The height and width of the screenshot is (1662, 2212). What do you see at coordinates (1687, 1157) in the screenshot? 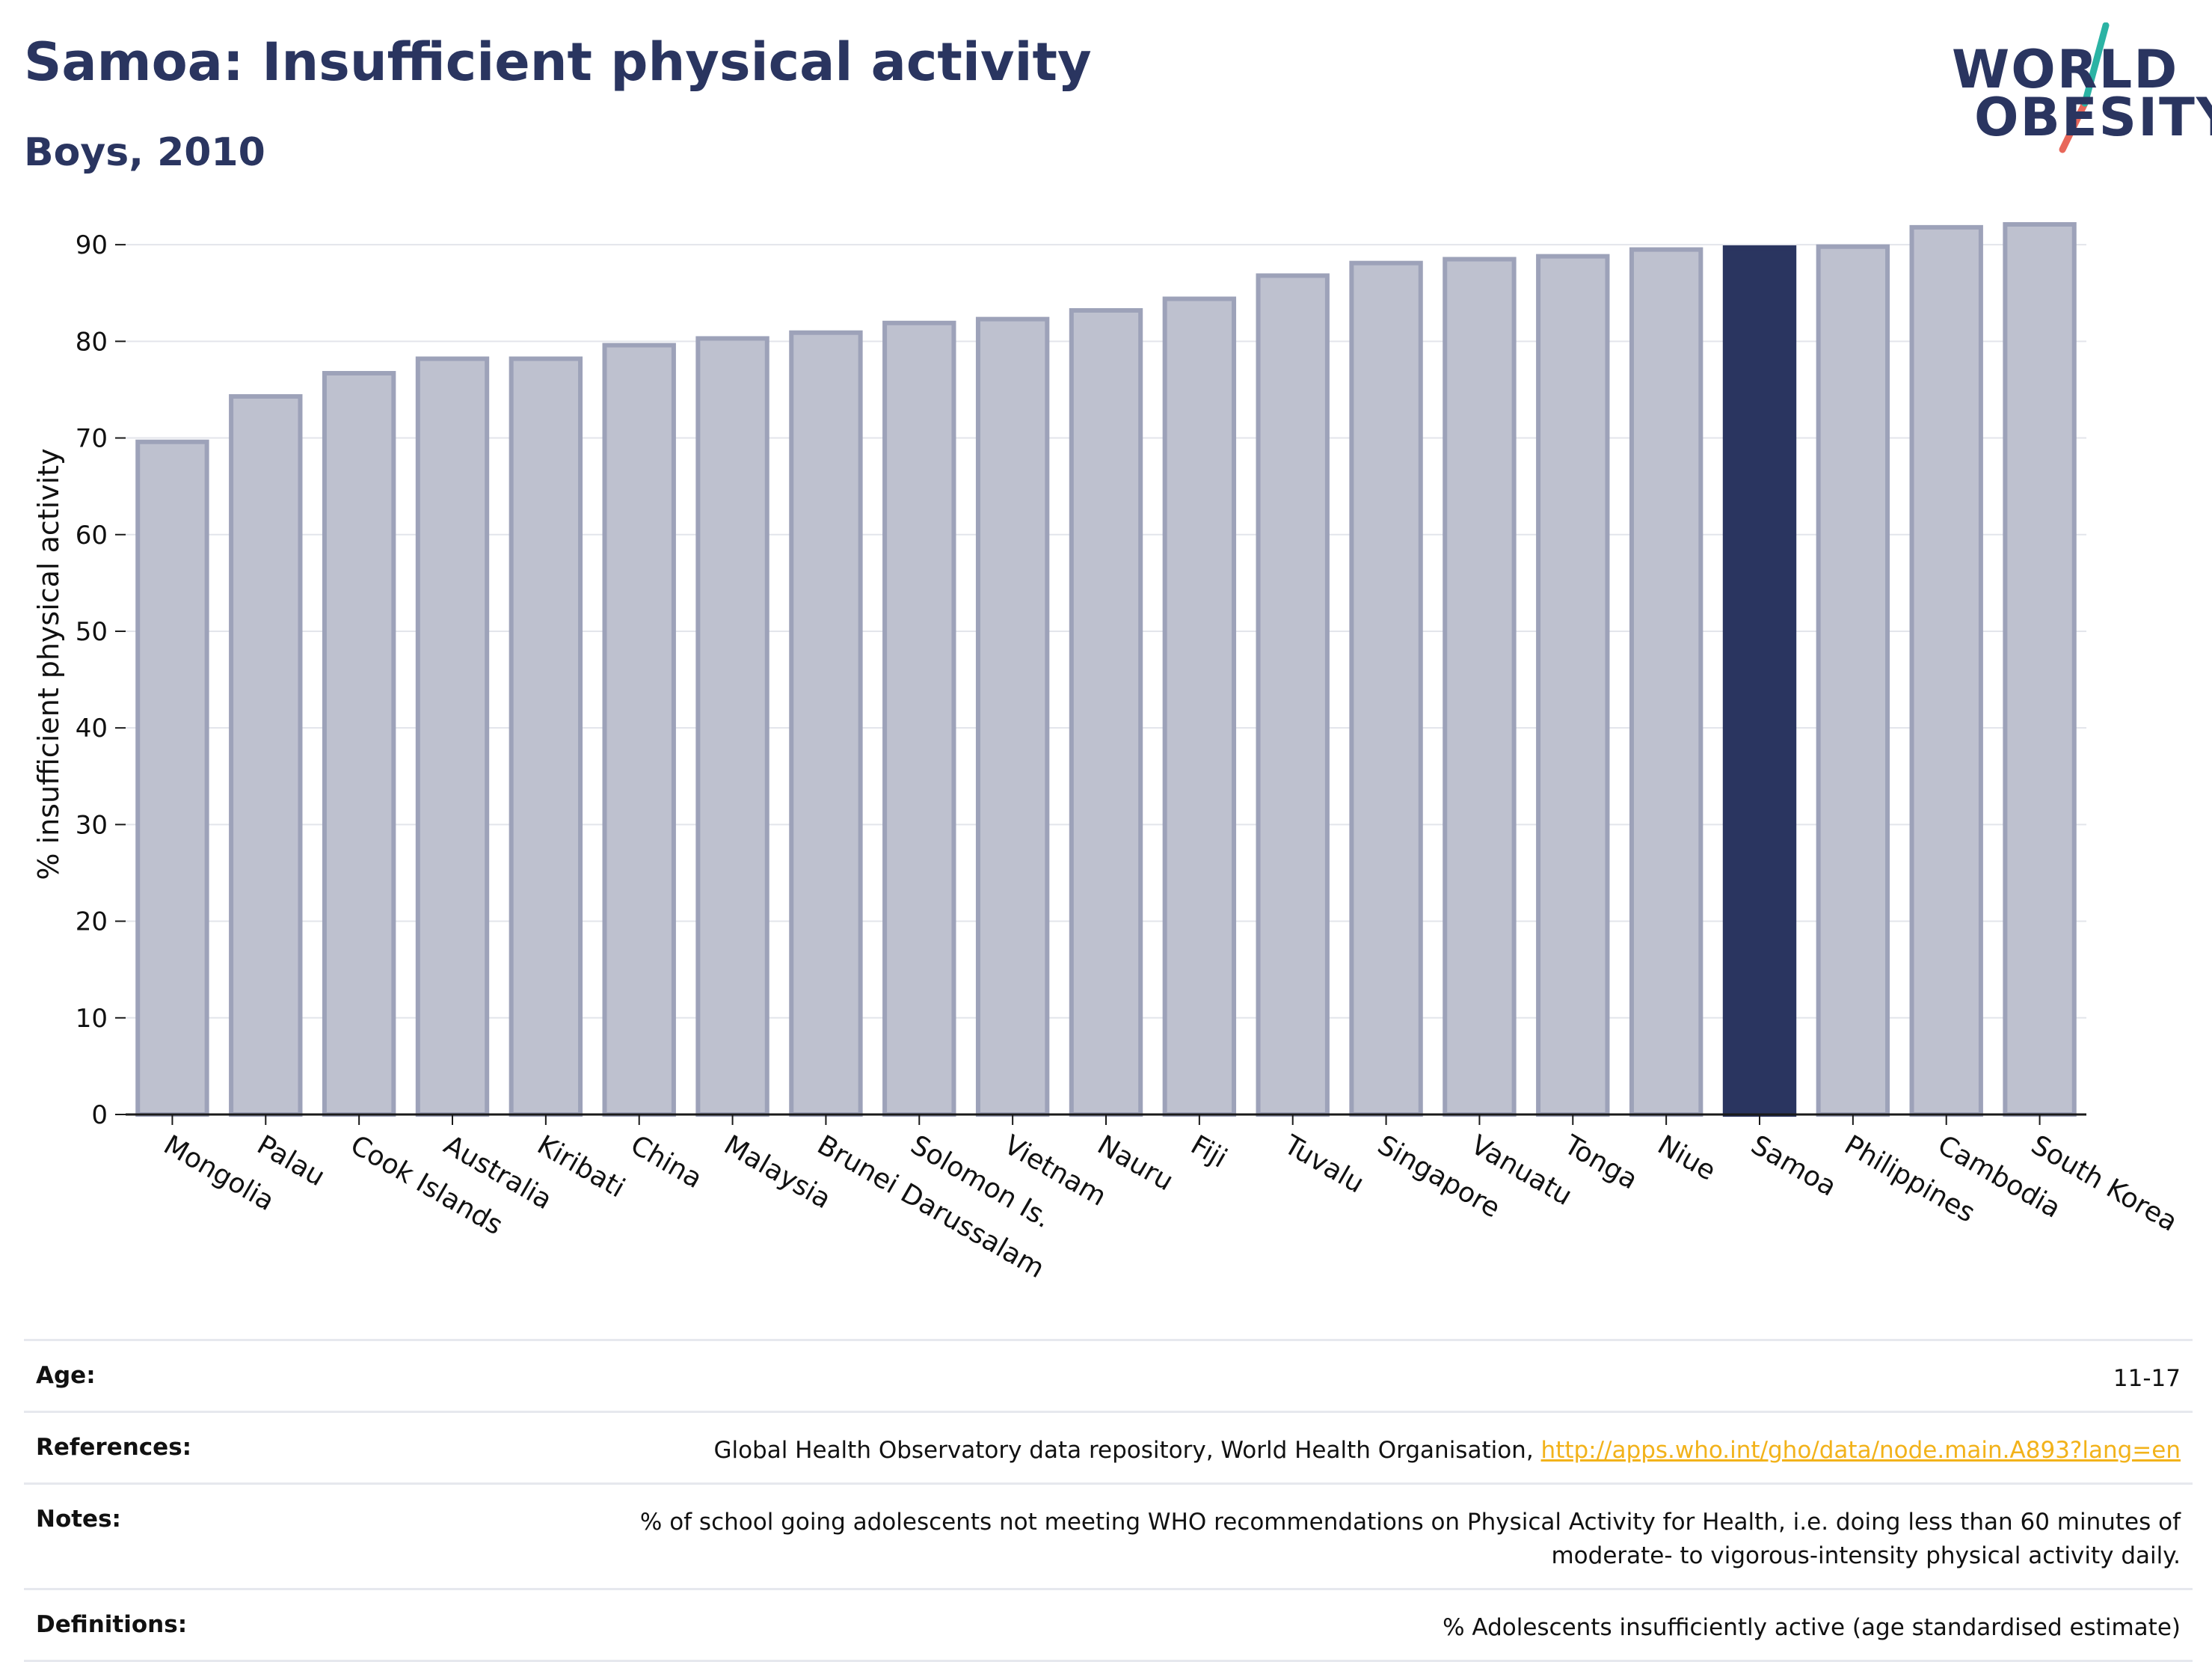
I see `x-tick-label: Niue` at bounding box center [1687, 1157].